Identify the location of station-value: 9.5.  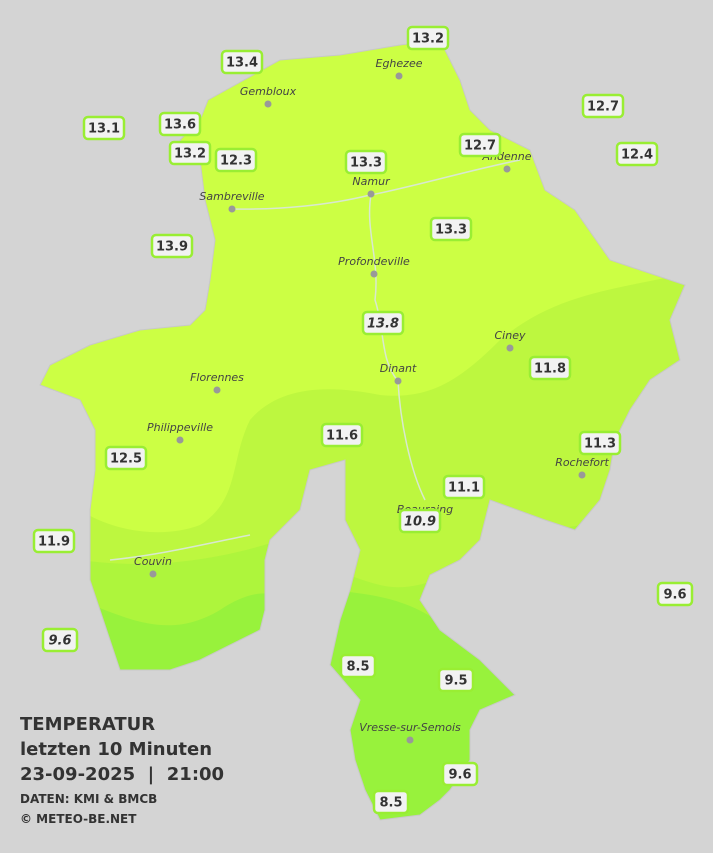
(455, 681).